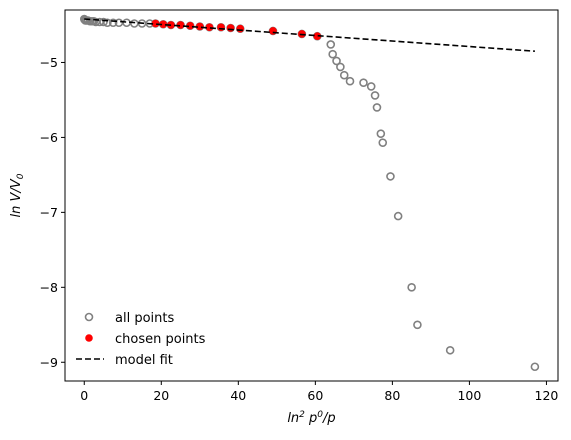  What do you see at coordinates (49, 287) in the screenshot?
I see `y-tick-label: −8` at bounding box center [49, 287].